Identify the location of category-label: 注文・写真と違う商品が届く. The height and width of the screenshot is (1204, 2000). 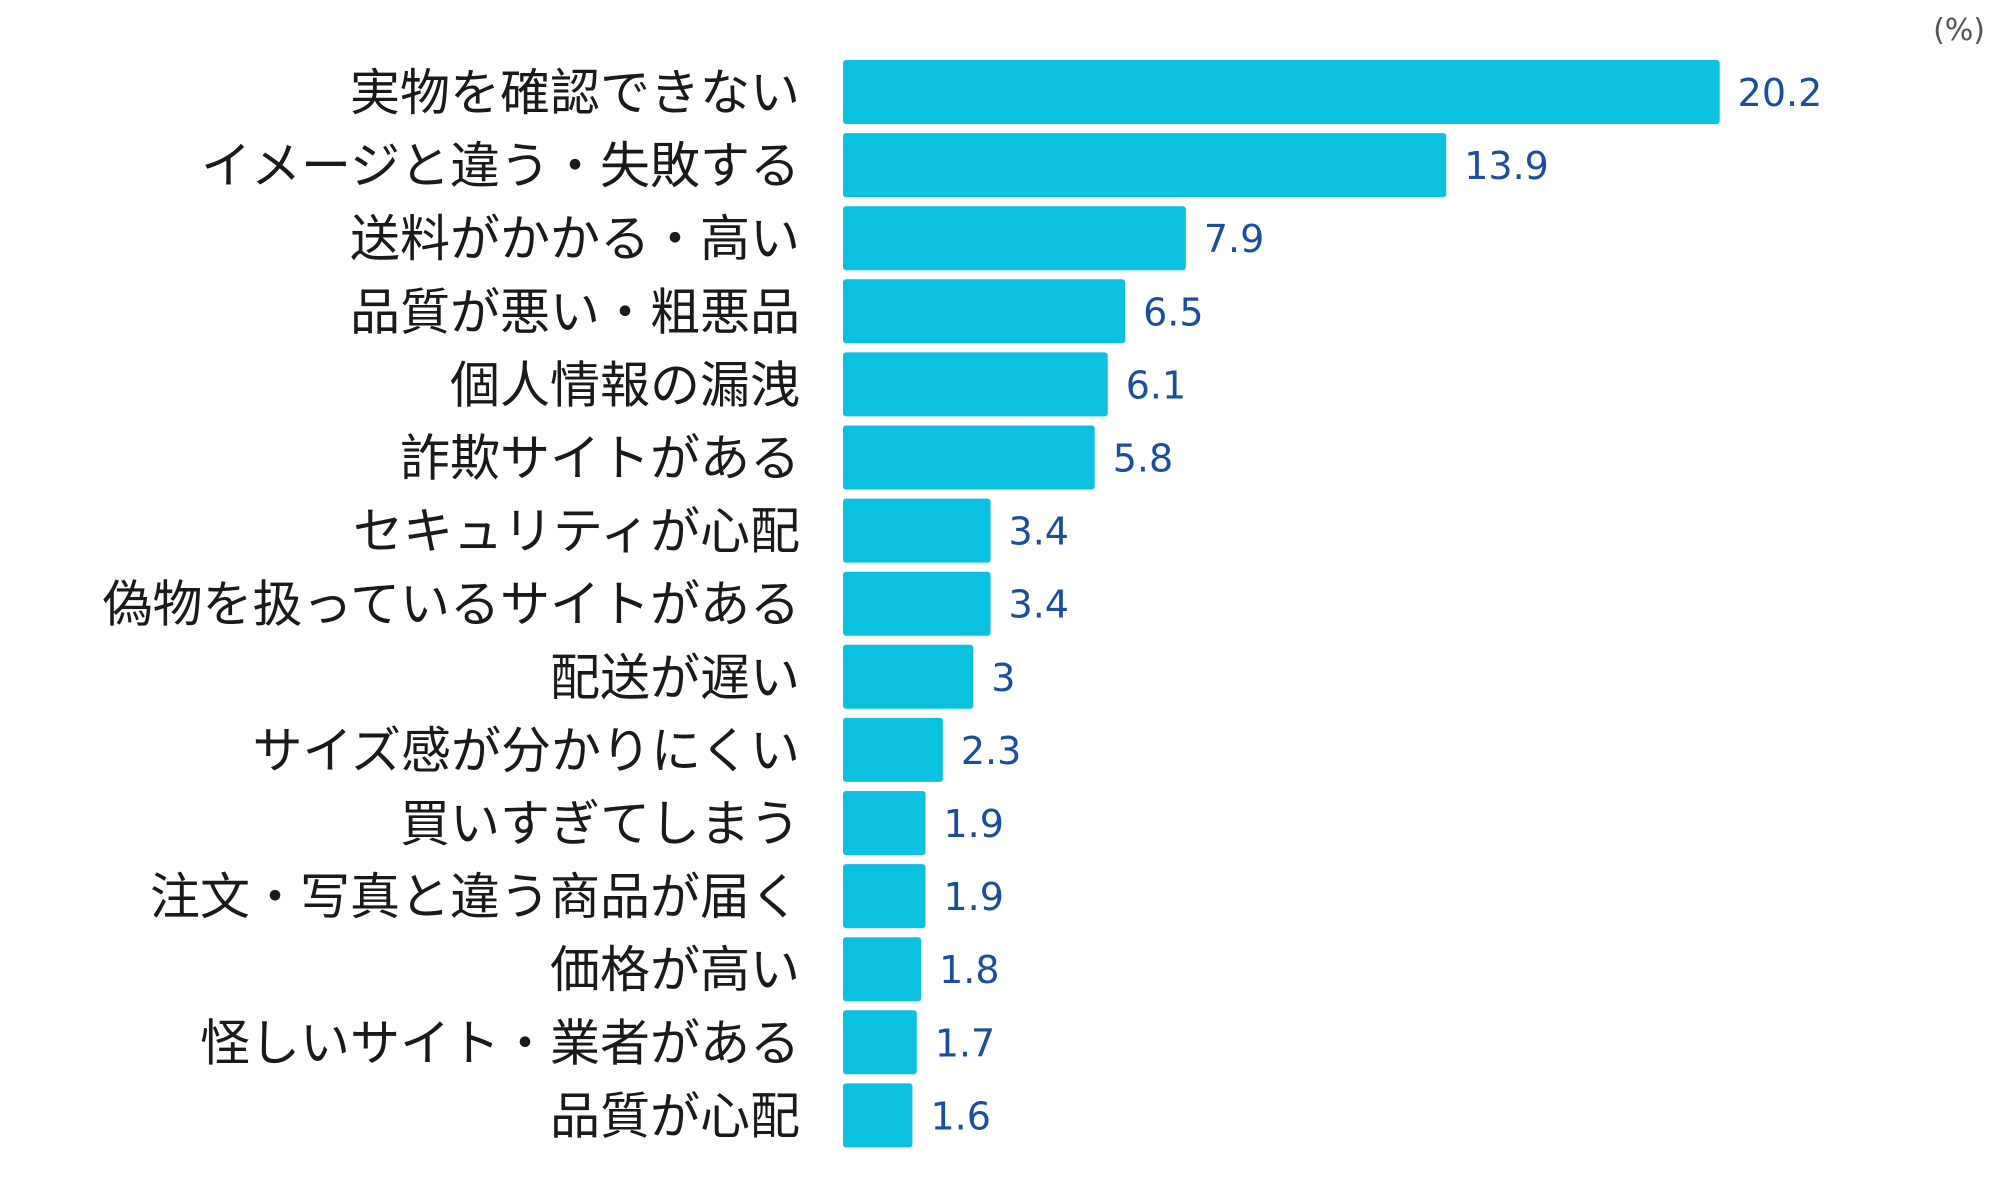
(475, 897).